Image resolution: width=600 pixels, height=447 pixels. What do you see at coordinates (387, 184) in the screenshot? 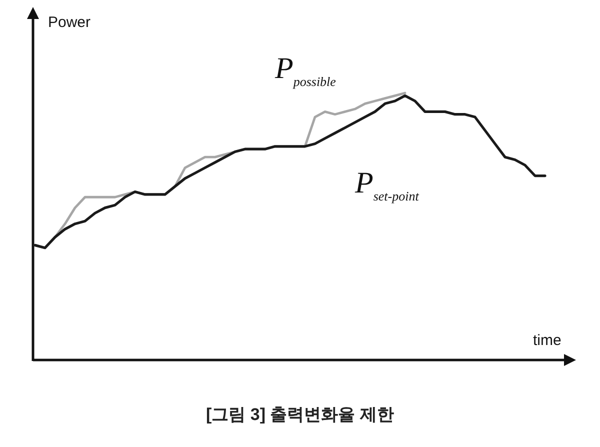
I see `series-label: P$_{set-point}$` at bounding box center [387, 184].